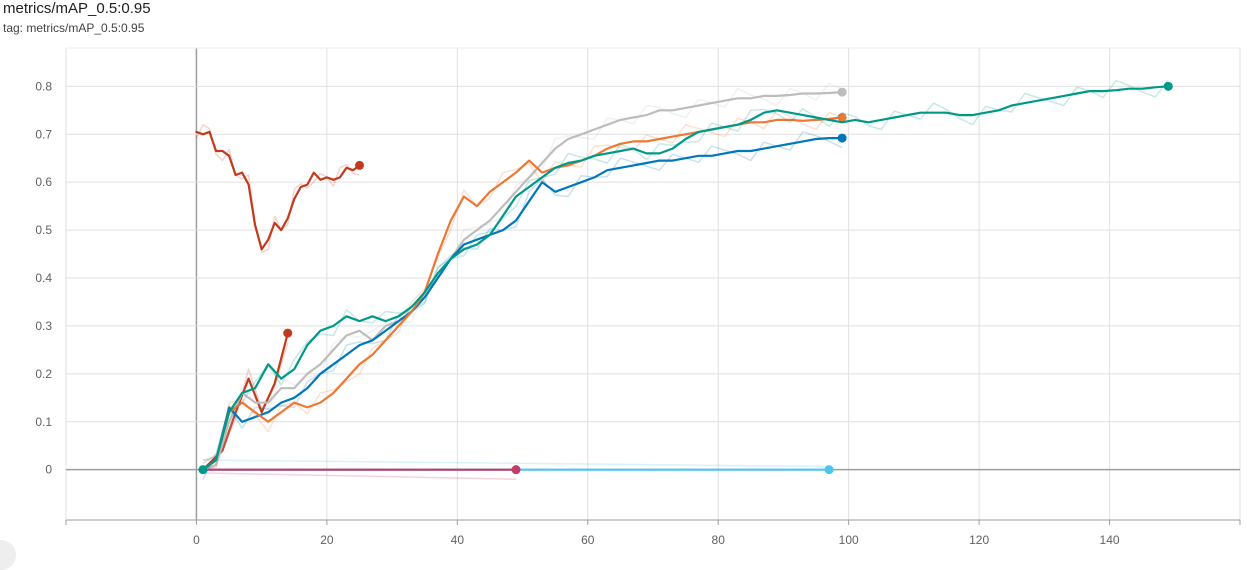 Image resolution: width=1247 pixels, height=570 pixels. I want to click on y-tick-label: 0.5, so click(43, 230).